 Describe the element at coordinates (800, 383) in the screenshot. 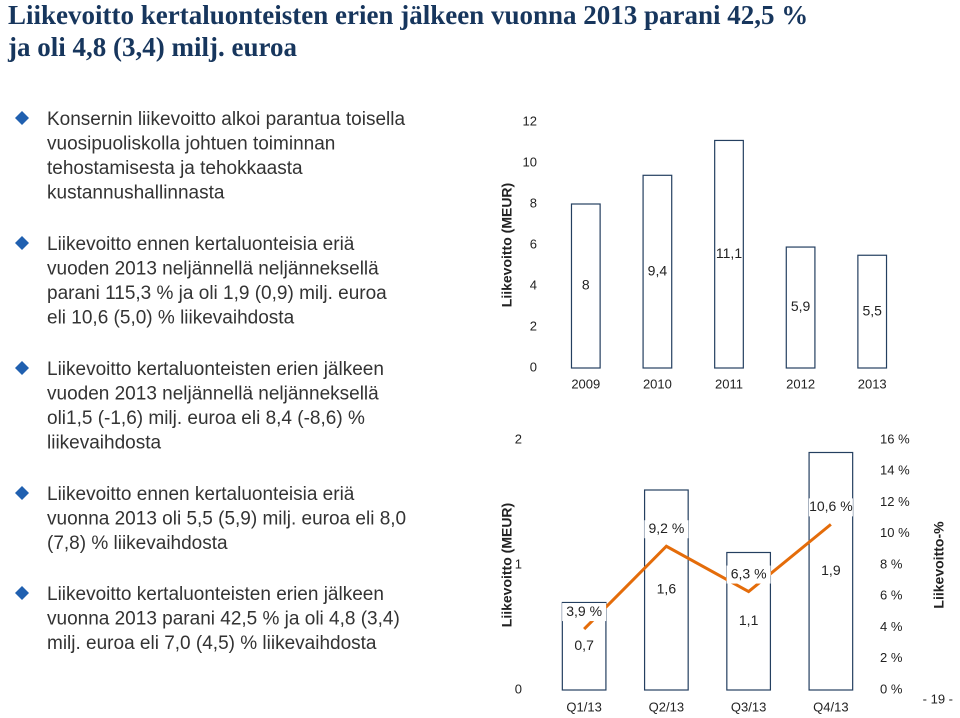

I see `x-tick-label: 2012` at that location.